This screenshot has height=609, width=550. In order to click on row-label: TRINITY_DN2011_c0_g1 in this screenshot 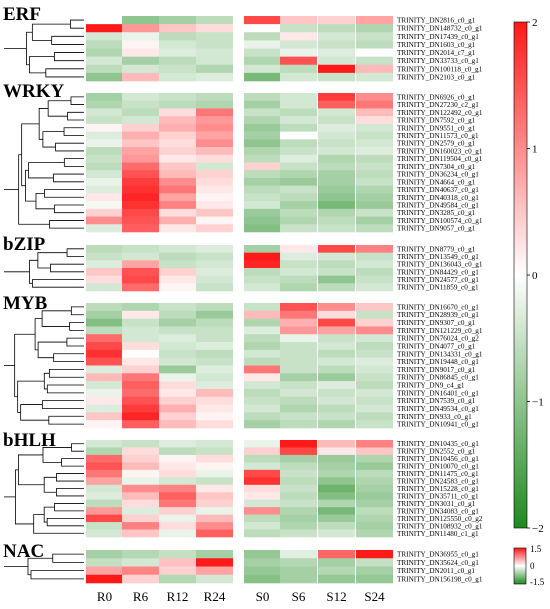, I will do `click(436, 571)`.